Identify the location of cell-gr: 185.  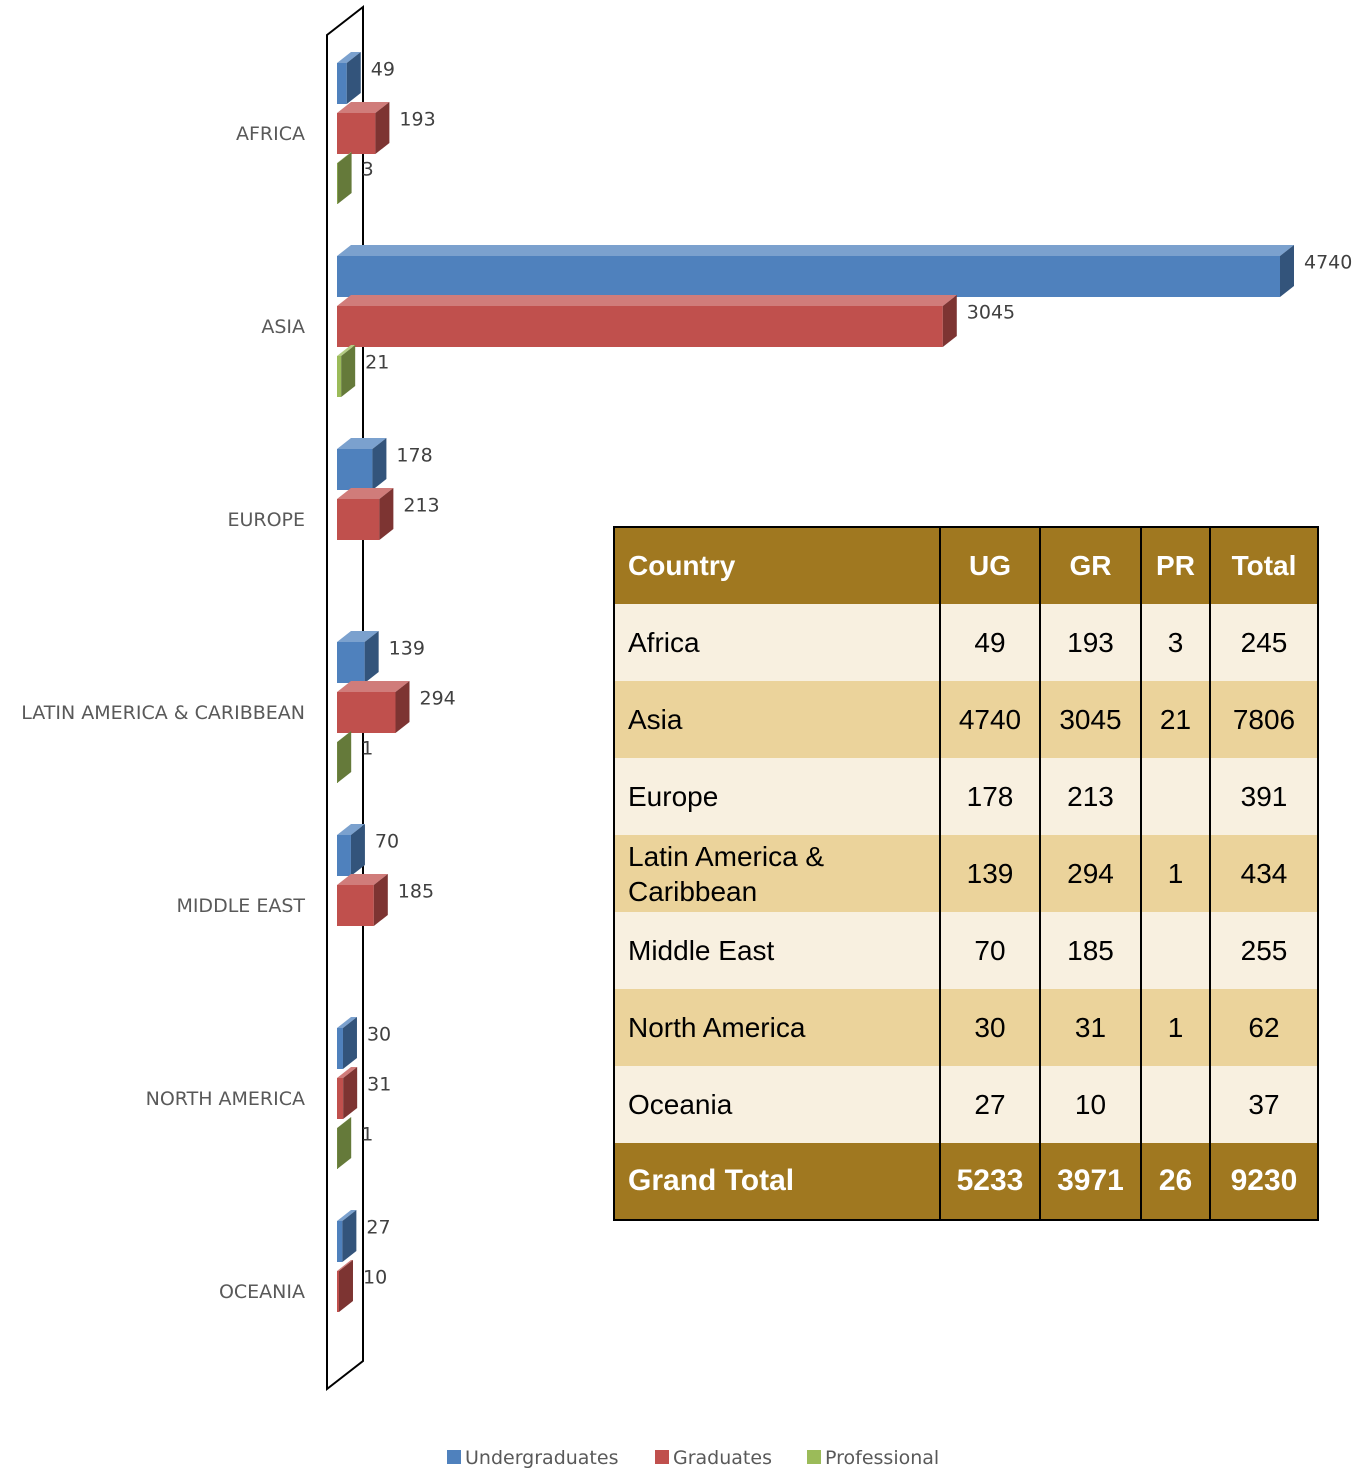
(1090, 950).